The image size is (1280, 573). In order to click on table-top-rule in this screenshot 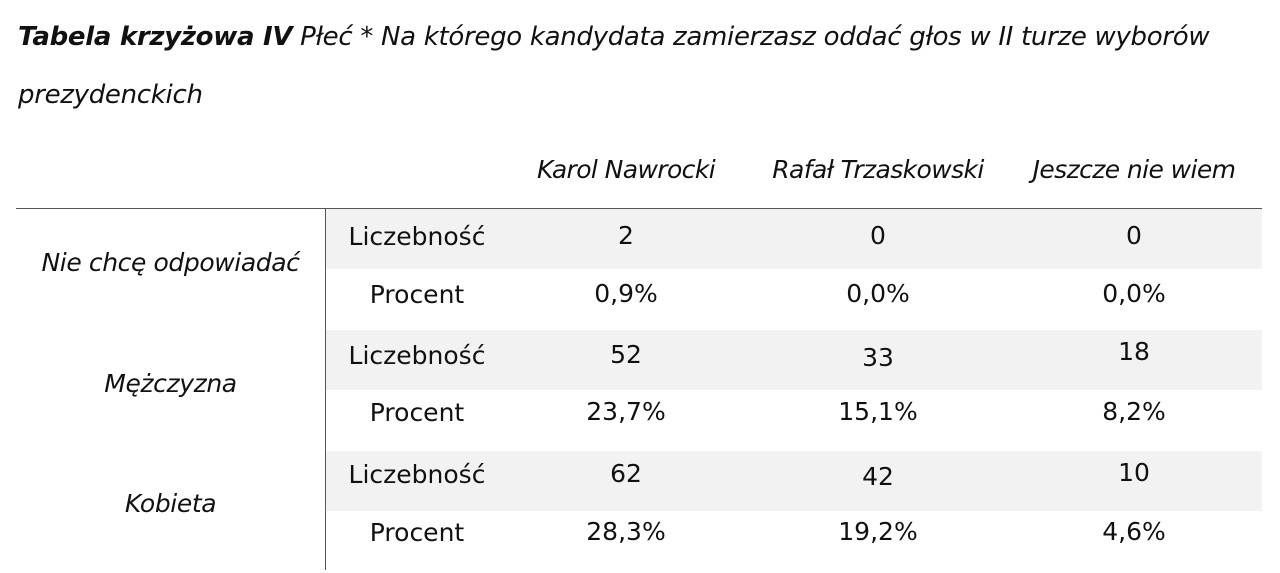, I will do `click(639, 208)`.